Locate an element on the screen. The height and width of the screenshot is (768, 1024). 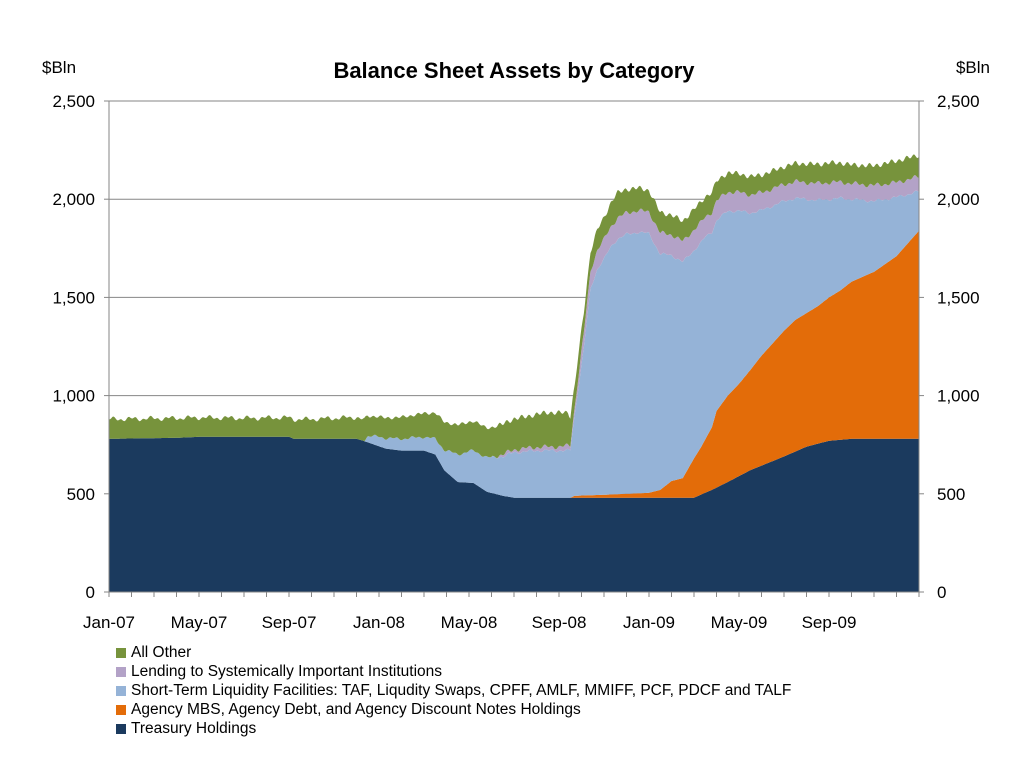
left-y-tick-label: 2,000 is located at coordinates (73, 199).